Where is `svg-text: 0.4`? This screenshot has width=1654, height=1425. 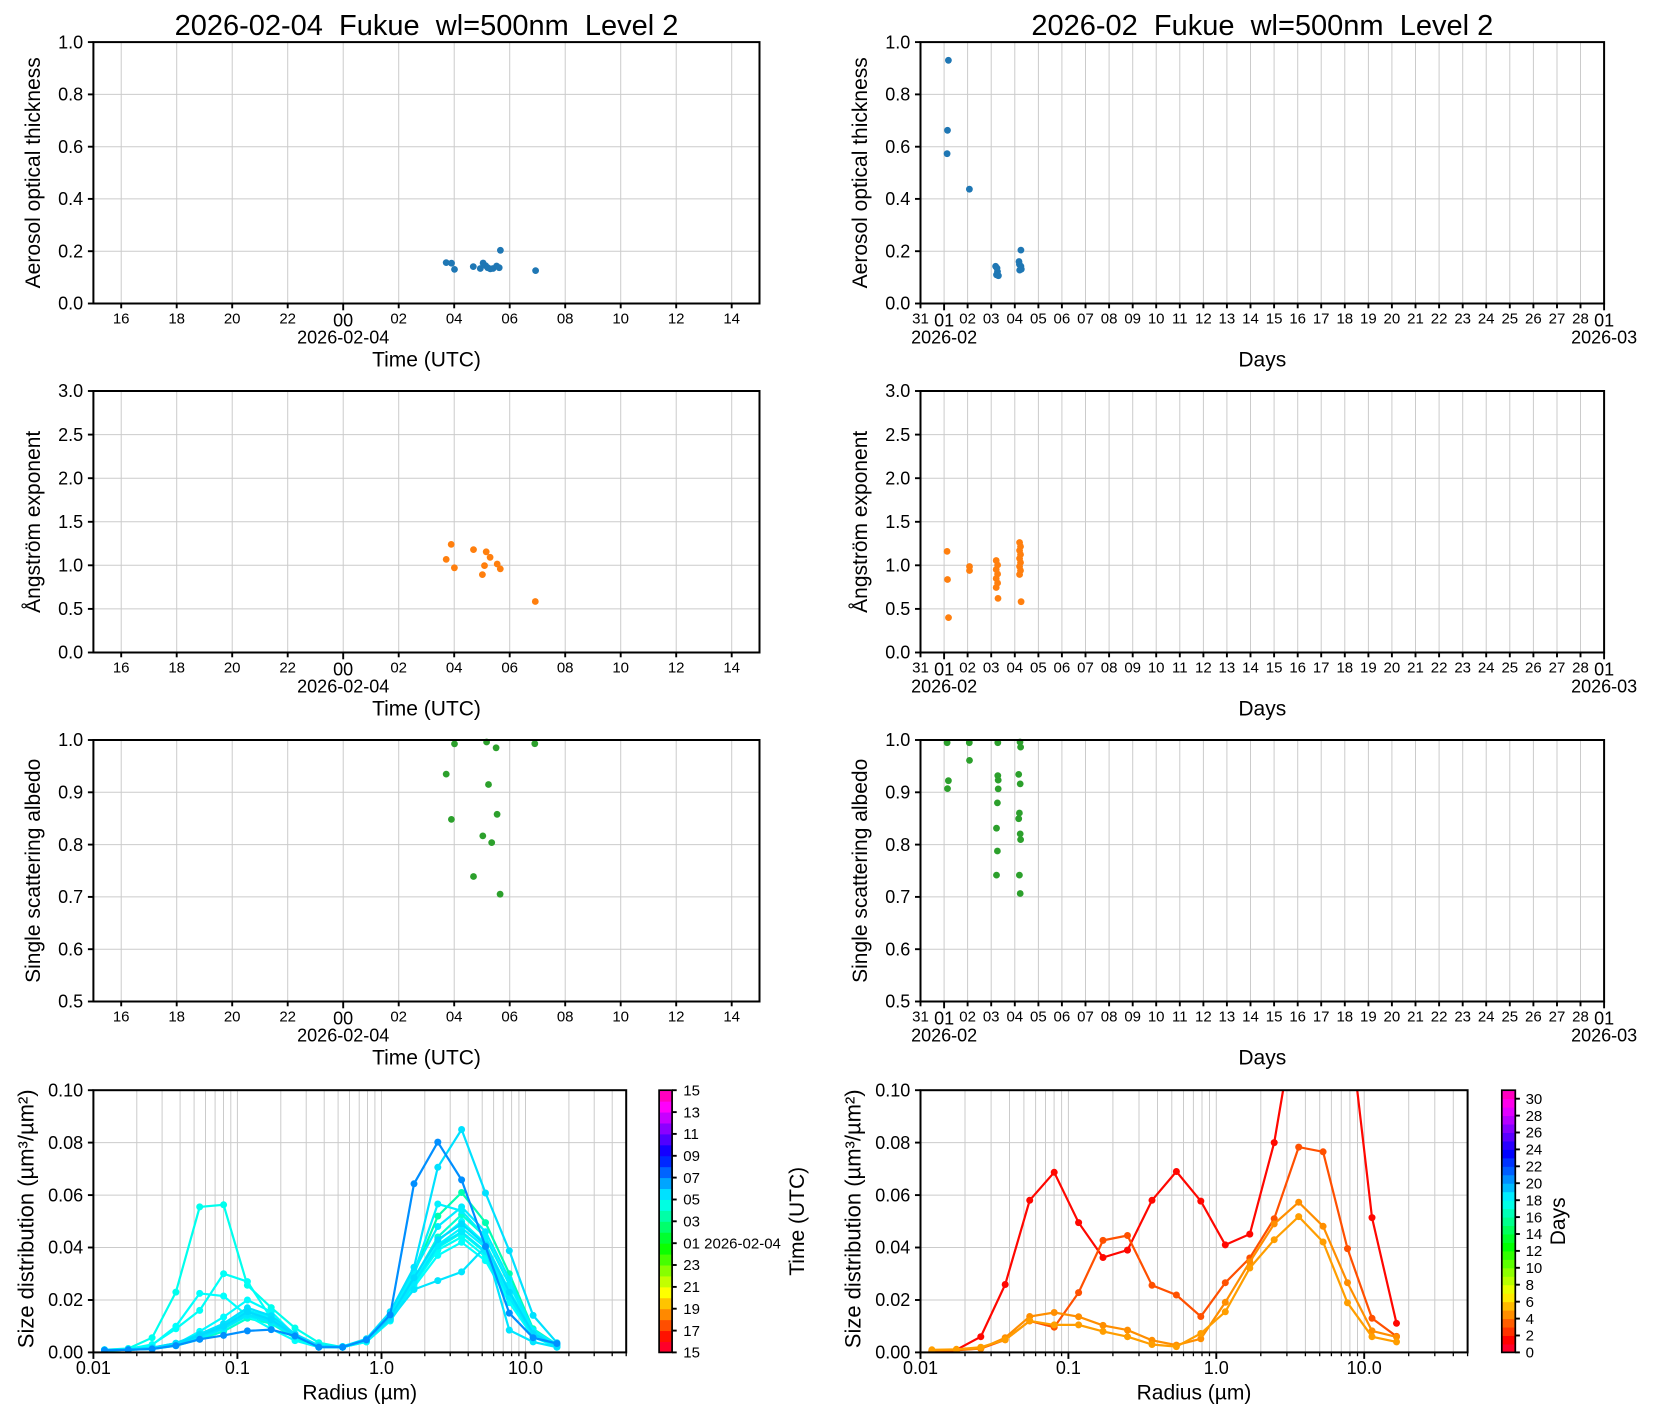
svg-text: 0.4 is located at coordinates (897, 199).